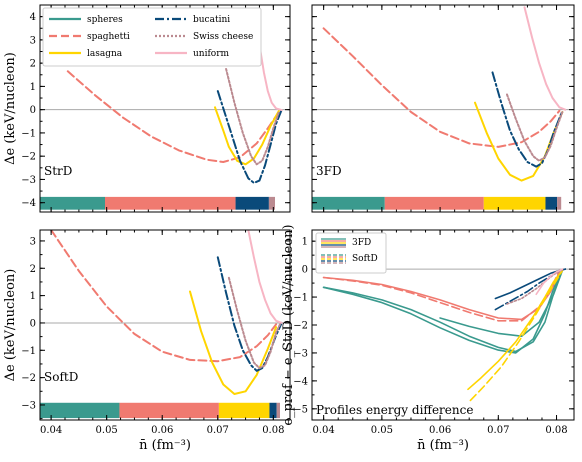 This screenshot has width=582, height=462. What do you see at coordinates (288, 324) in the screenshot?
I see `y-axis-label: e_prof − e_StrD (keV/nucleon)` at bounding box center [288, 324].